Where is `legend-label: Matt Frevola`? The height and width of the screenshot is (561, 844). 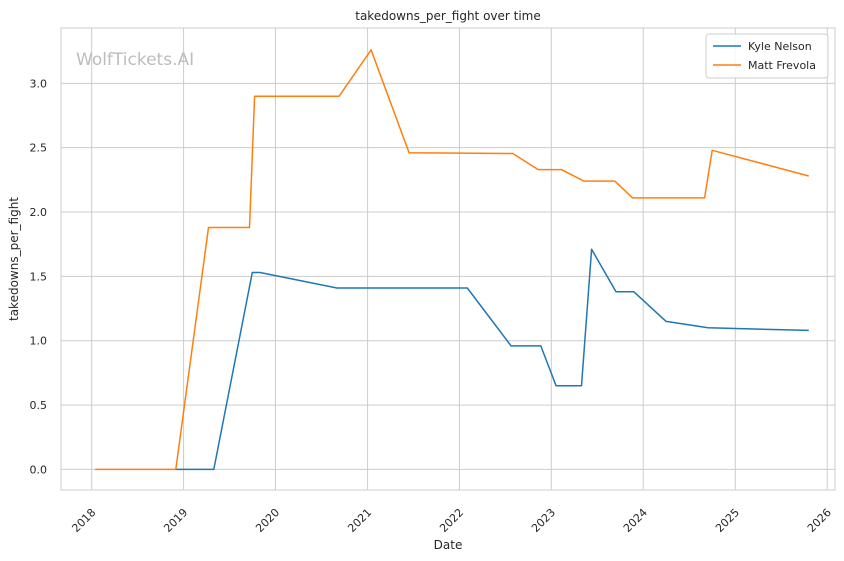
legend-label: Matt Frevola is located at coordinates (782, 65).